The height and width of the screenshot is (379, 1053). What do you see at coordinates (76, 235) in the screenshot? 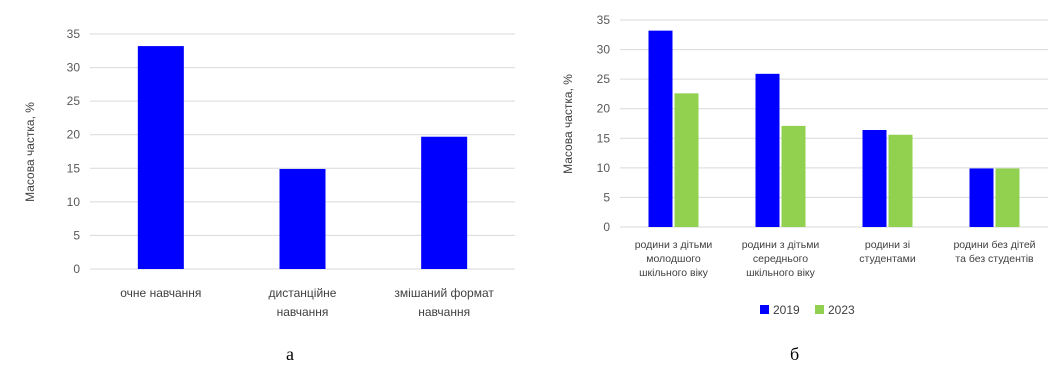
I see `chart-a-ytick-1: 5` at bounding box center [76, 235].